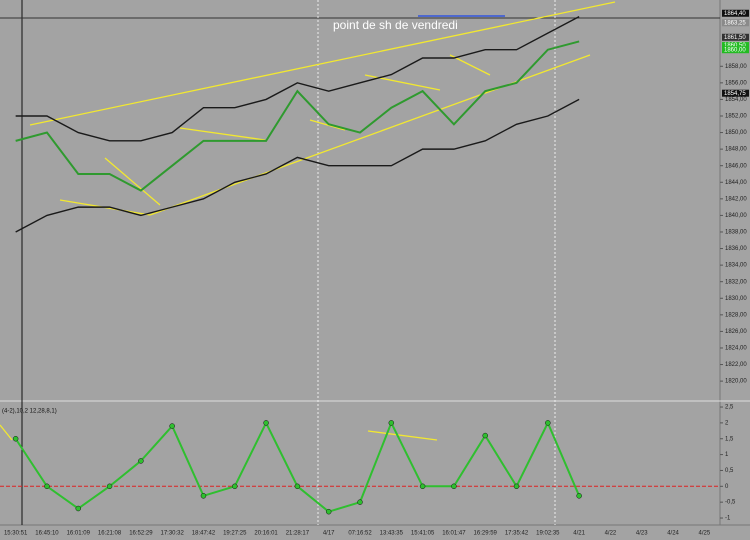 The image size is (750, 540). What do you see at coordinates (736, 315) in the screenshot?
I see `y-tick-label: 1828,00` at bounding box center [736, 315].